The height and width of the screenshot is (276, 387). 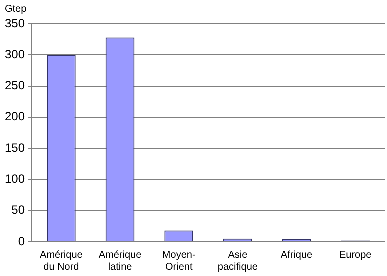 What do you see at coordinates (355, 255) in the screenshot?
I see `x-tick-label: Europe` at bounding box center [355, 255].